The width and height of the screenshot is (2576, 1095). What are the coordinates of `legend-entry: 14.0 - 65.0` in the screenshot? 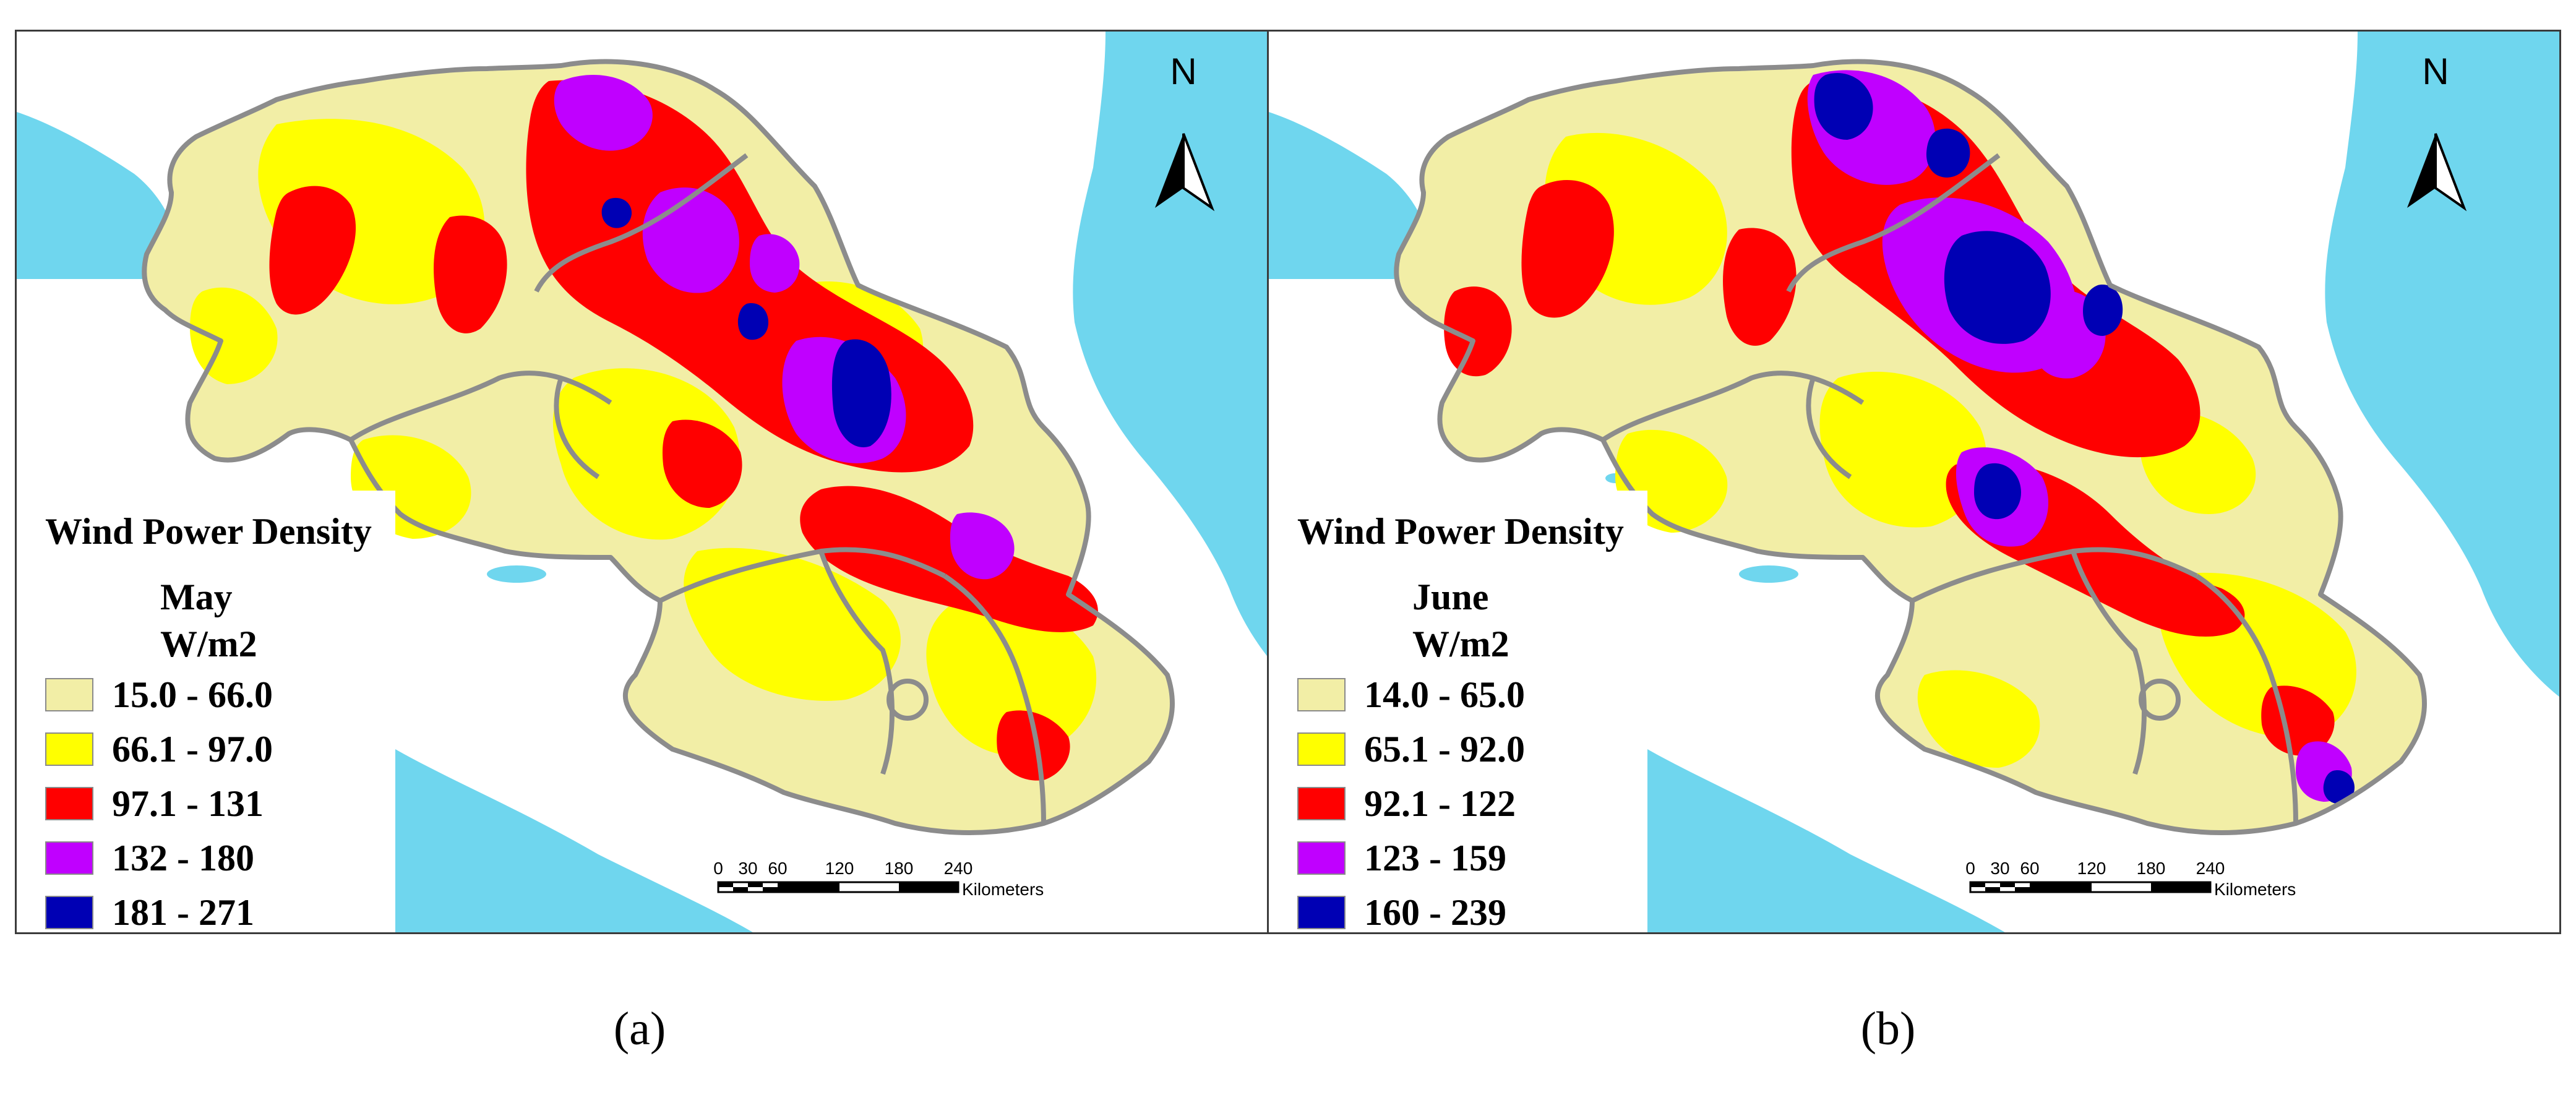 It's located at (1472, 695).